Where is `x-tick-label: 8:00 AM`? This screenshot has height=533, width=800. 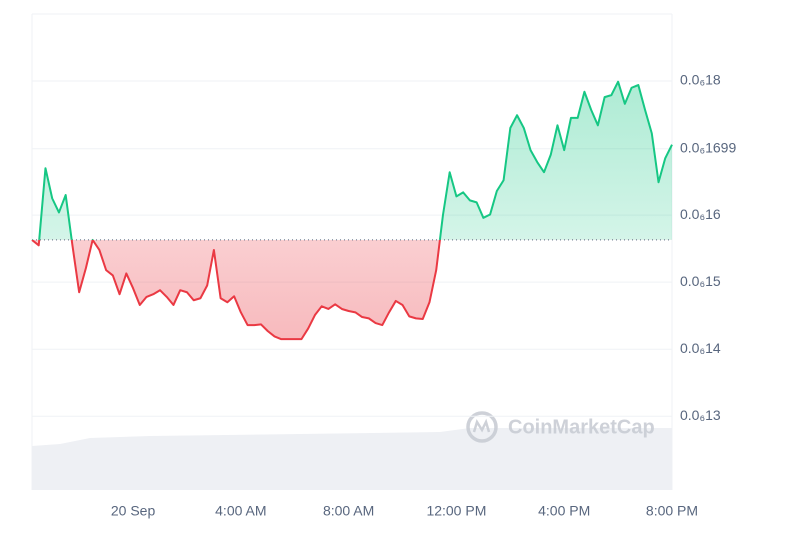 x-tick-label: 8:00 AM is located at coordinates (348, 511).